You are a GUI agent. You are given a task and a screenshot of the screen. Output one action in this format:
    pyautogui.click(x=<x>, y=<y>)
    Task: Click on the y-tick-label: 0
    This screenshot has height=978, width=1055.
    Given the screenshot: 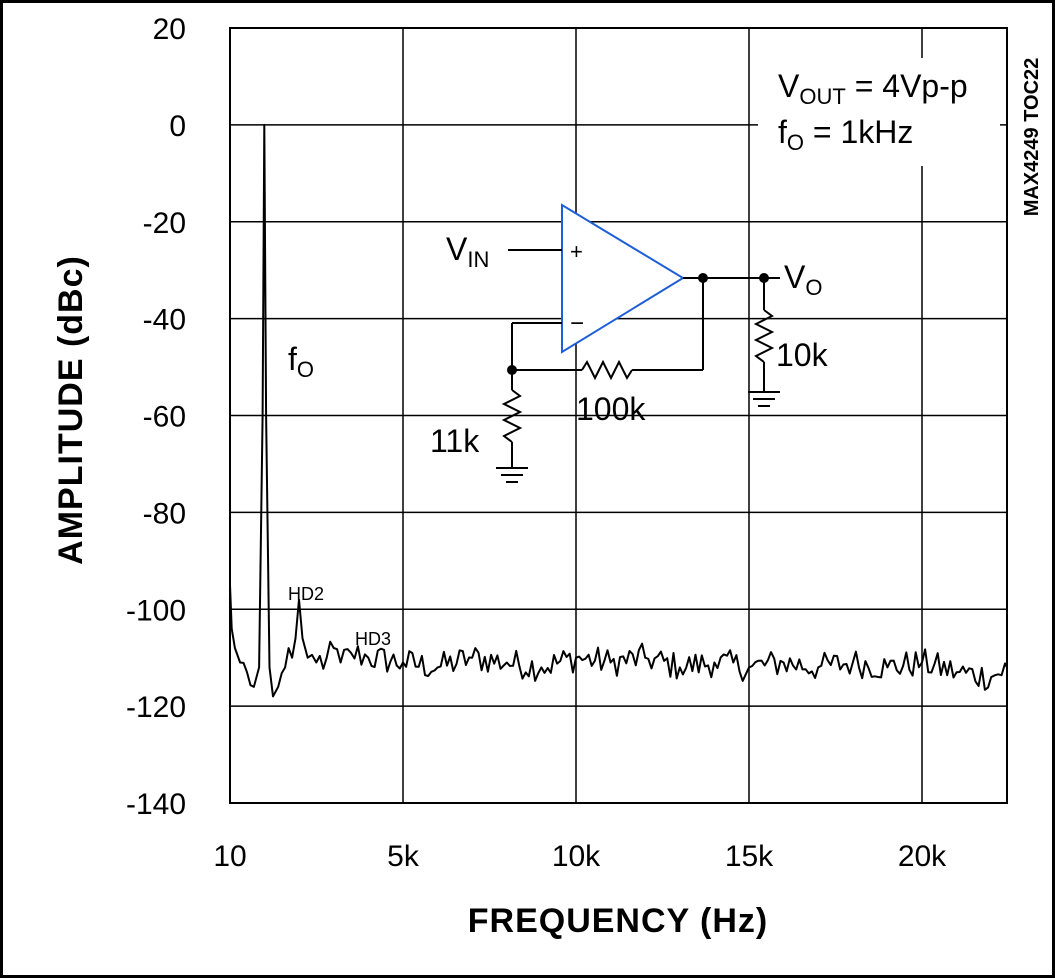 What is the action you would take?
    pyautogui.click(x=177, y=126)
    